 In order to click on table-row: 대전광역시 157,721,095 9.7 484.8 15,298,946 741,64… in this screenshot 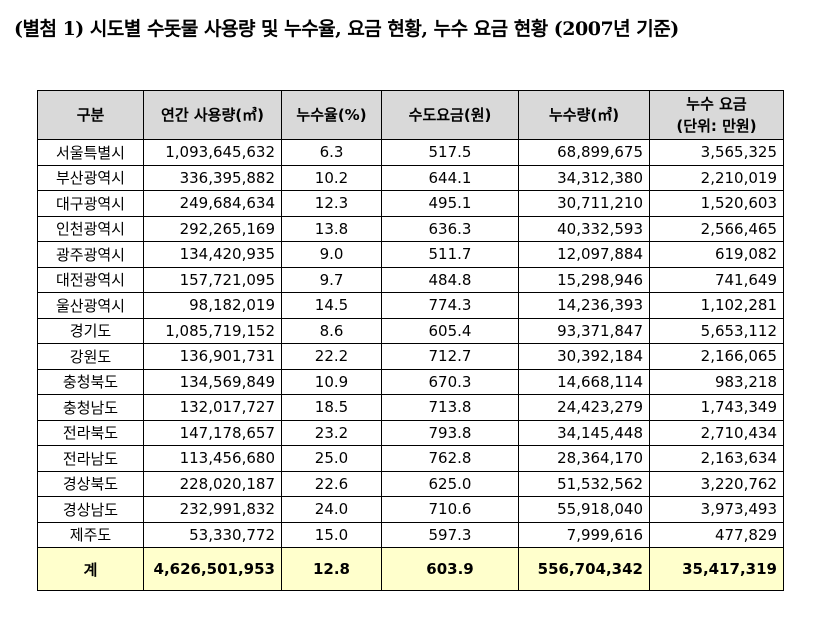, I will do `click(410, 279)`.